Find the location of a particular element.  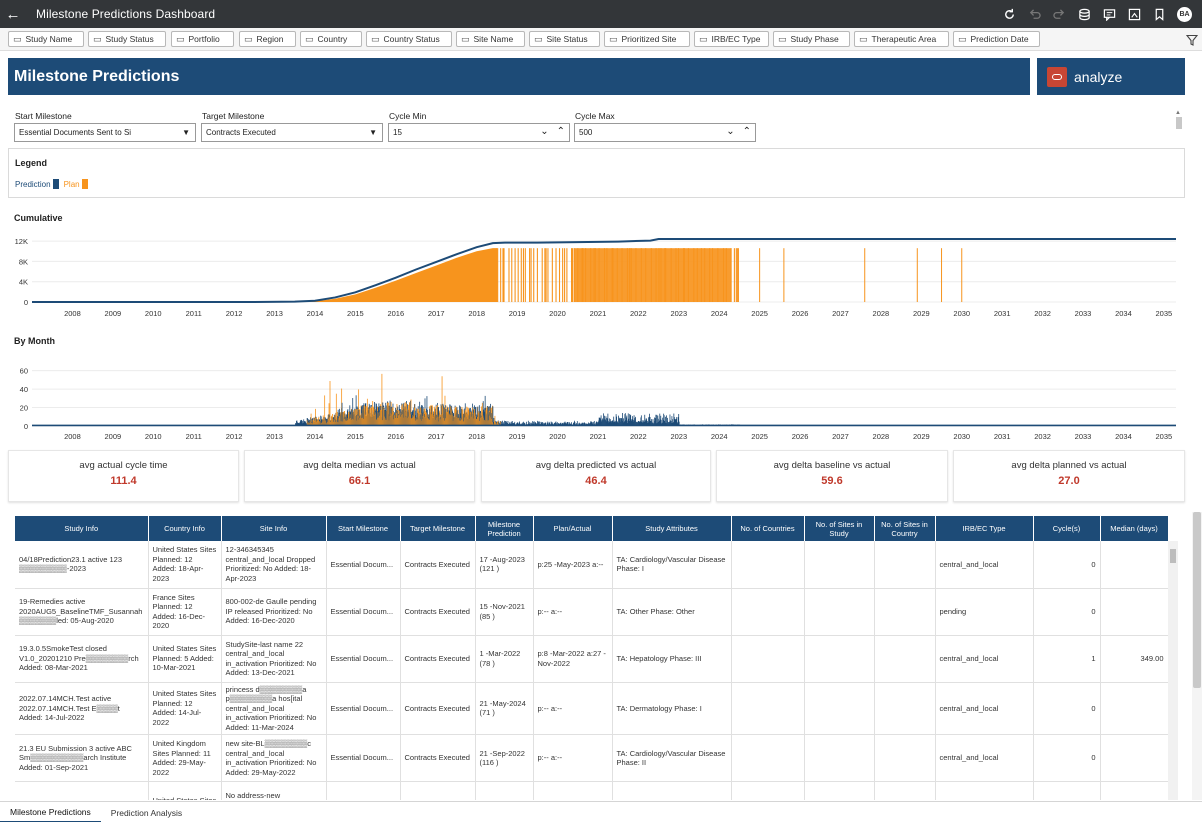

refresh-button is located at coordinates (1009, 14).